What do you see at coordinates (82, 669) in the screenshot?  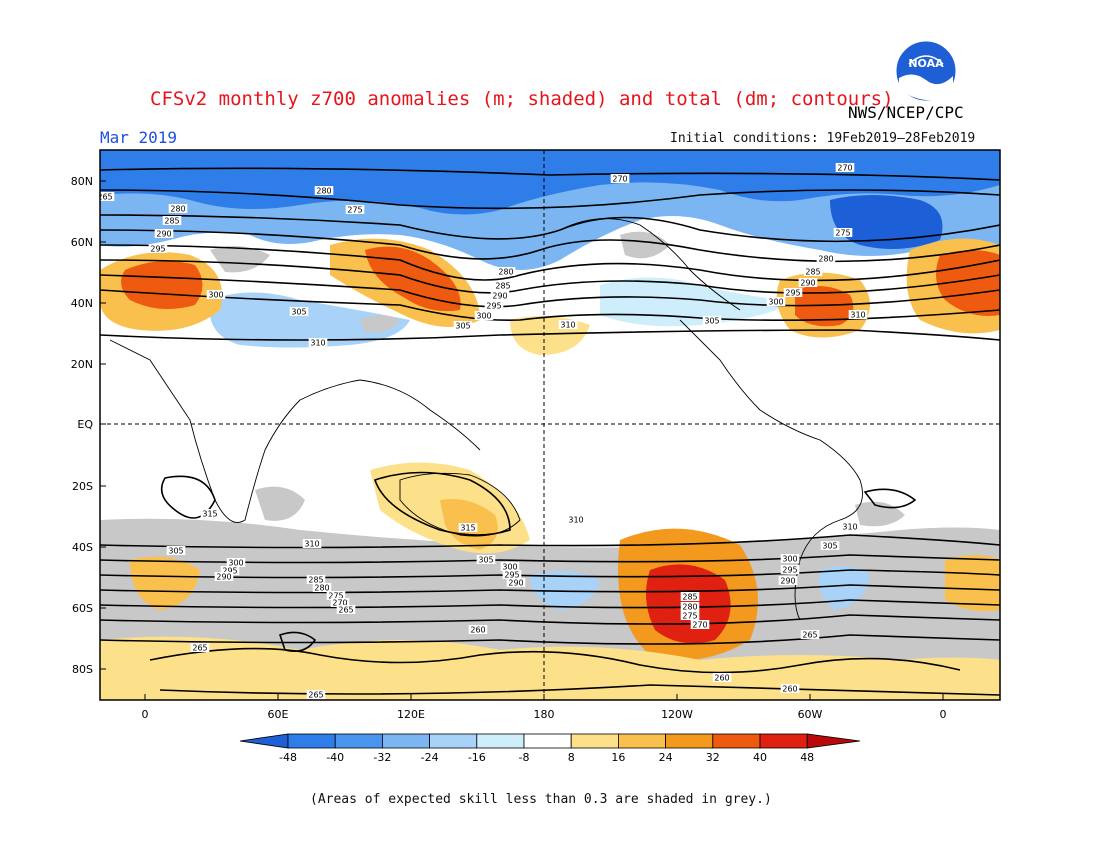 I see `lat-tick-label: 80S` at bounding box center [82, 669].